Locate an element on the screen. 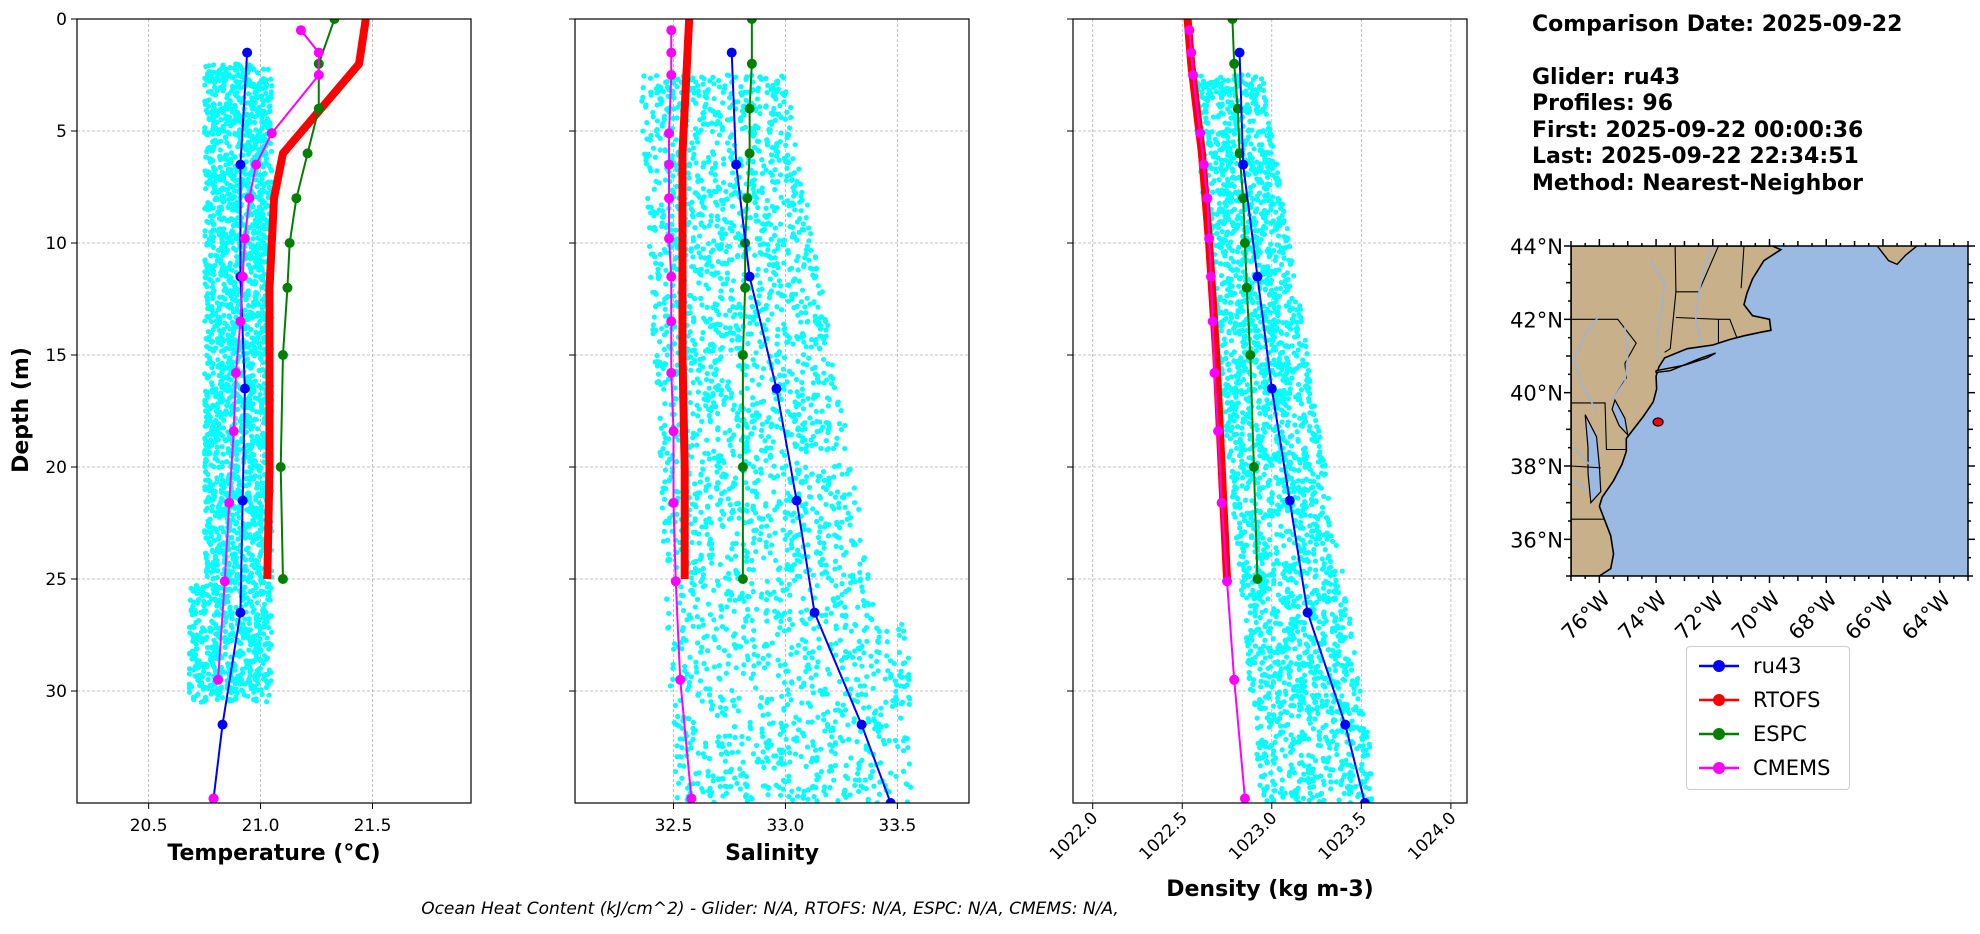  latitude-label: 36°N is located at coordinates (1536, 540).